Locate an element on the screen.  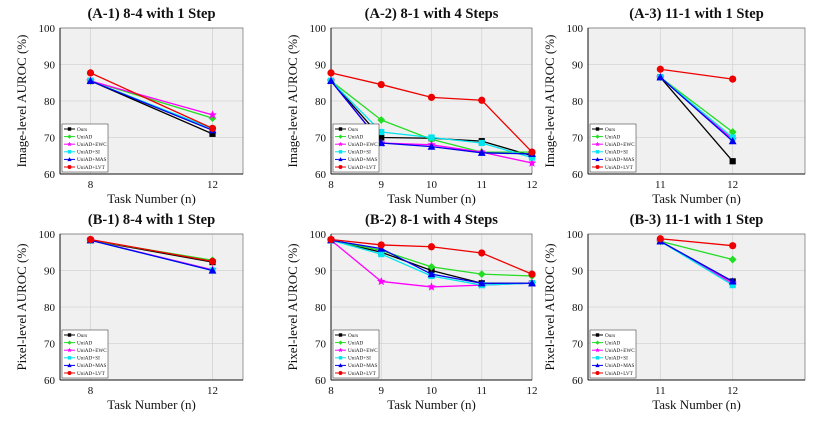
chart-title: (B-3) 11-1 with 1 Step is located at coordinates (697, 220).